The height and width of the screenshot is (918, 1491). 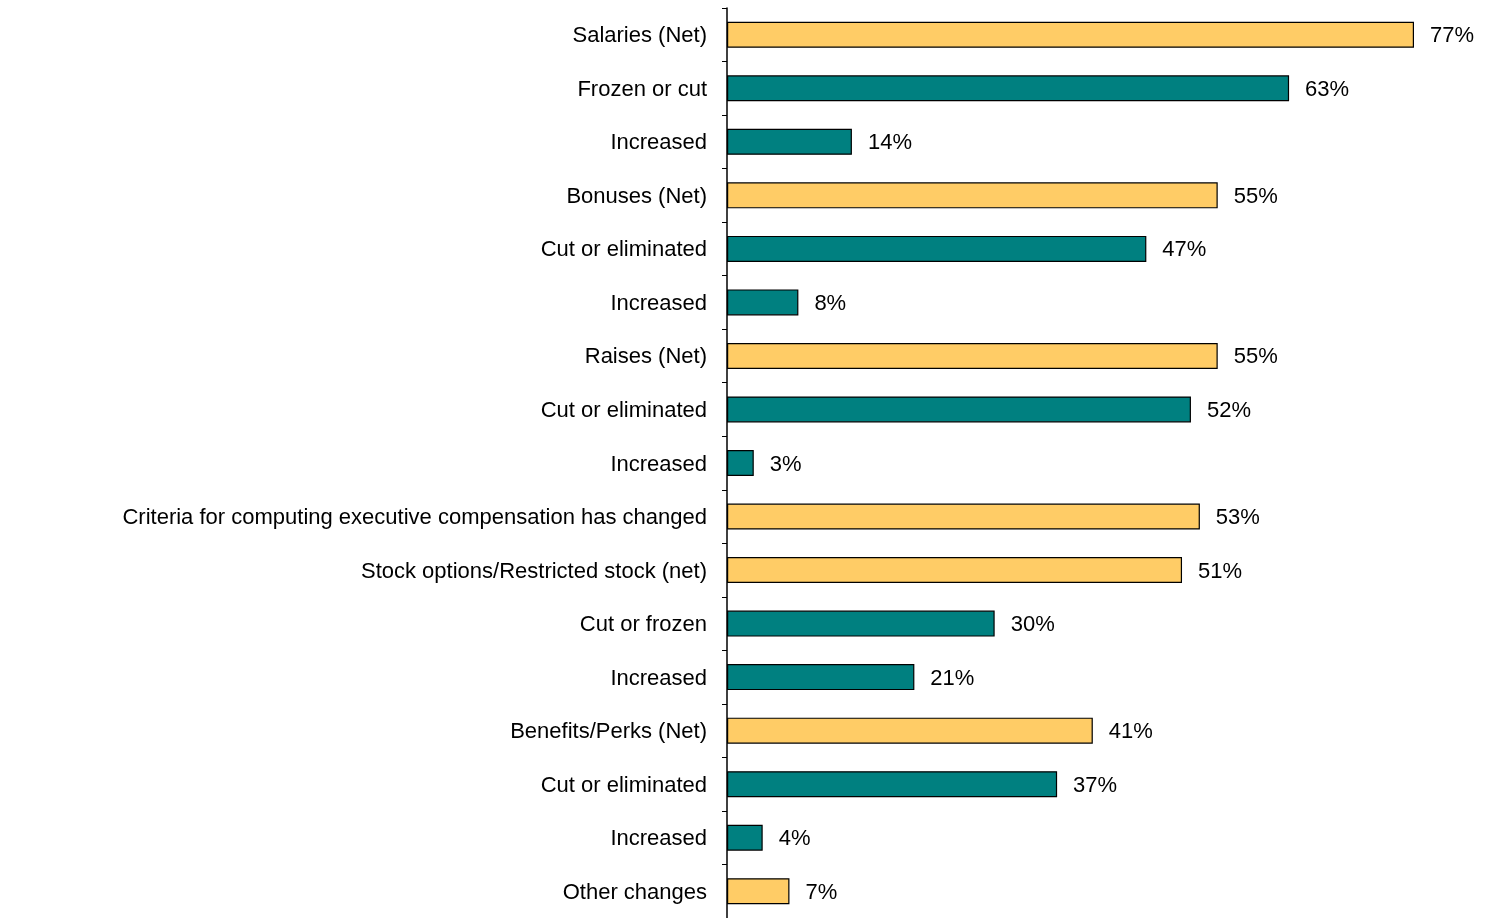 What do you see at coordinates (785, 463) in the screenshot?
I see `data-label: 3%` at bounding box center [785, 463].